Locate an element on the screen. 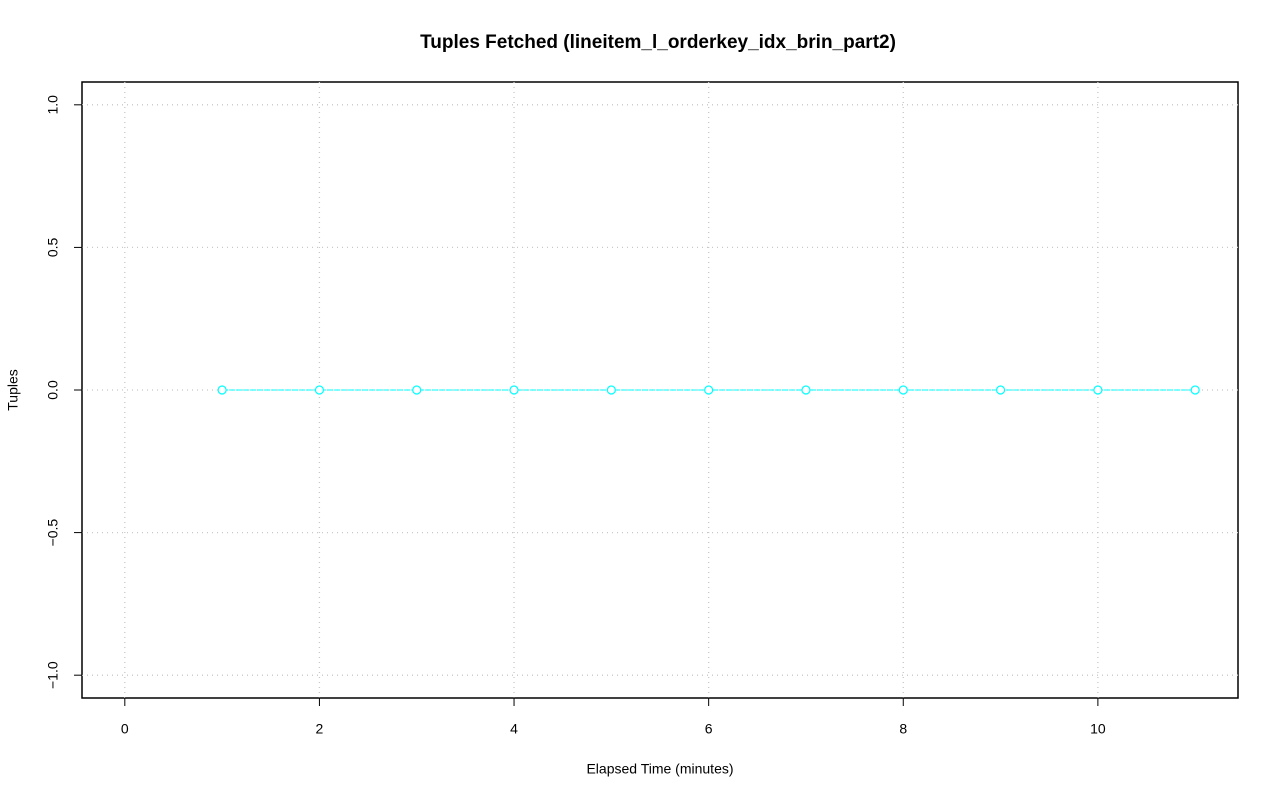  x-tick-label: 0 is located at coordinates (125, 729).